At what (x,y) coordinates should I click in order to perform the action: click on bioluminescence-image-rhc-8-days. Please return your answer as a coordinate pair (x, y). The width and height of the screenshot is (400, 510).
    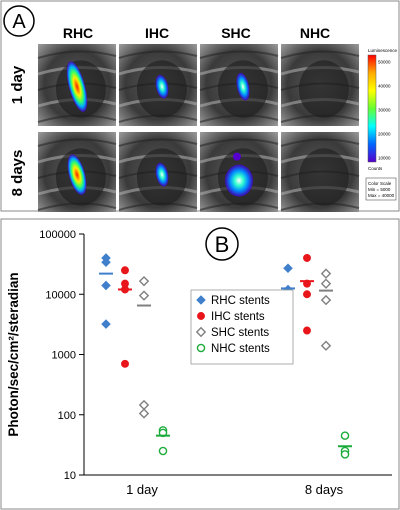
    Looking at the image, I should click on (77, 172).